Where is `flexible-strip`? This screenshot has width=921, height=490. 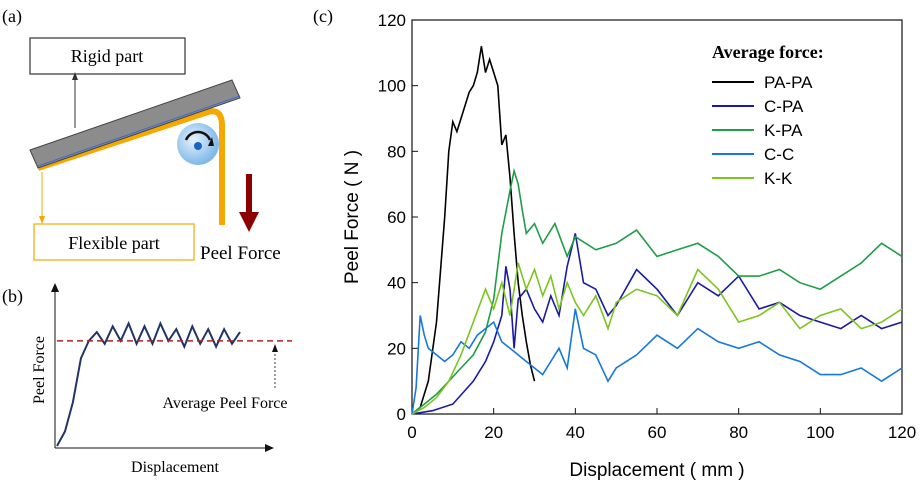 flexible-strip is located at coordinates (131, 166).